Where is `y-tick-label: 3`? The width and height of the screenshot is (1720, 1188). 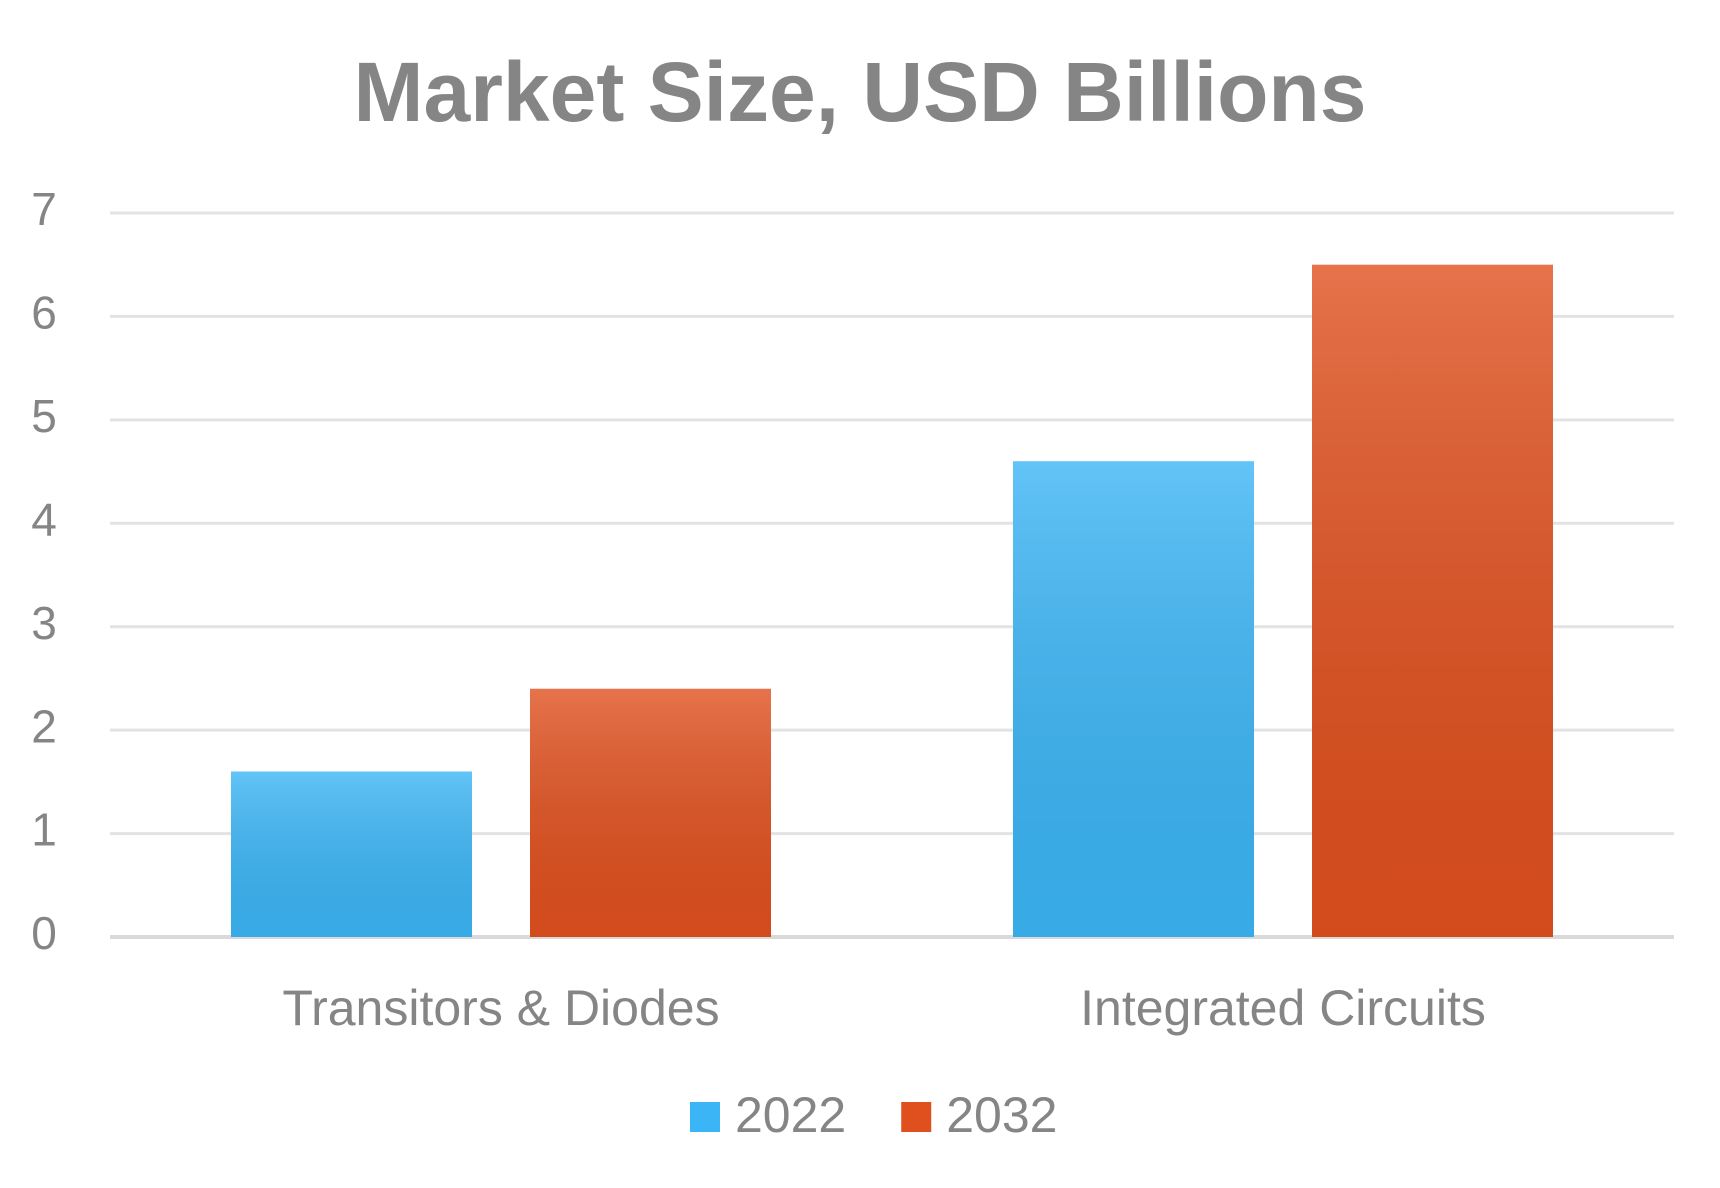
y-tick-label: 3 is located at coordinates (44, 623).